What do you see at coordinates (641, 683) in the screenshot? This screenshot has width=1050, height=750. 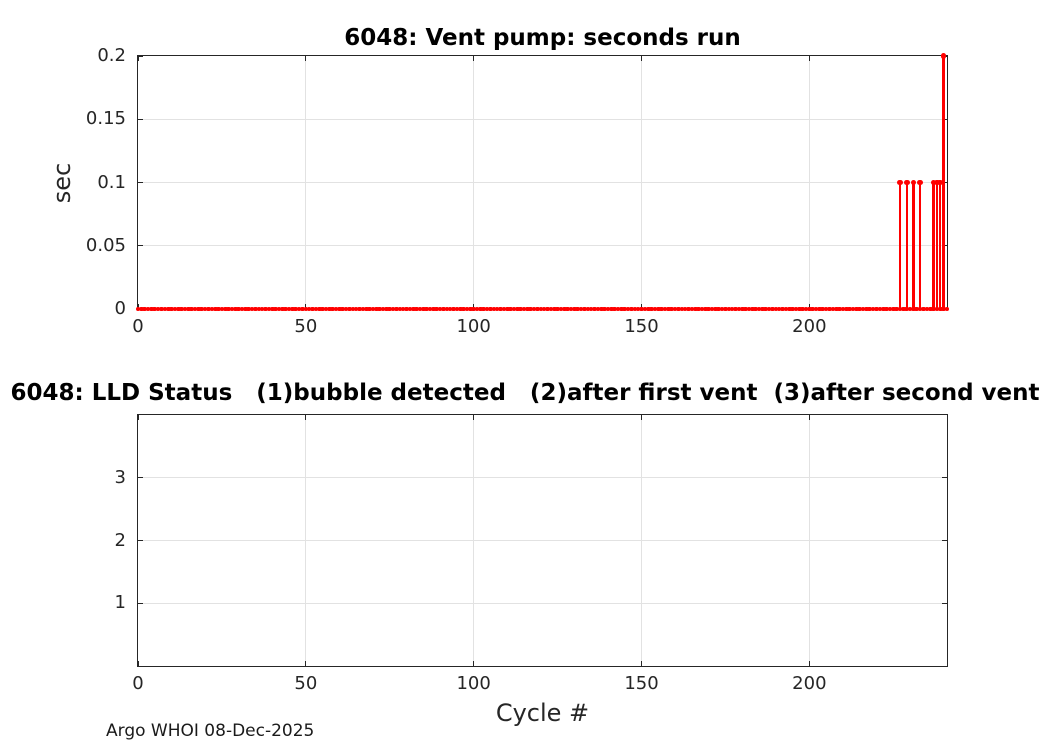 I see `x-tick-label: 150` at bounding box center [641, 683].